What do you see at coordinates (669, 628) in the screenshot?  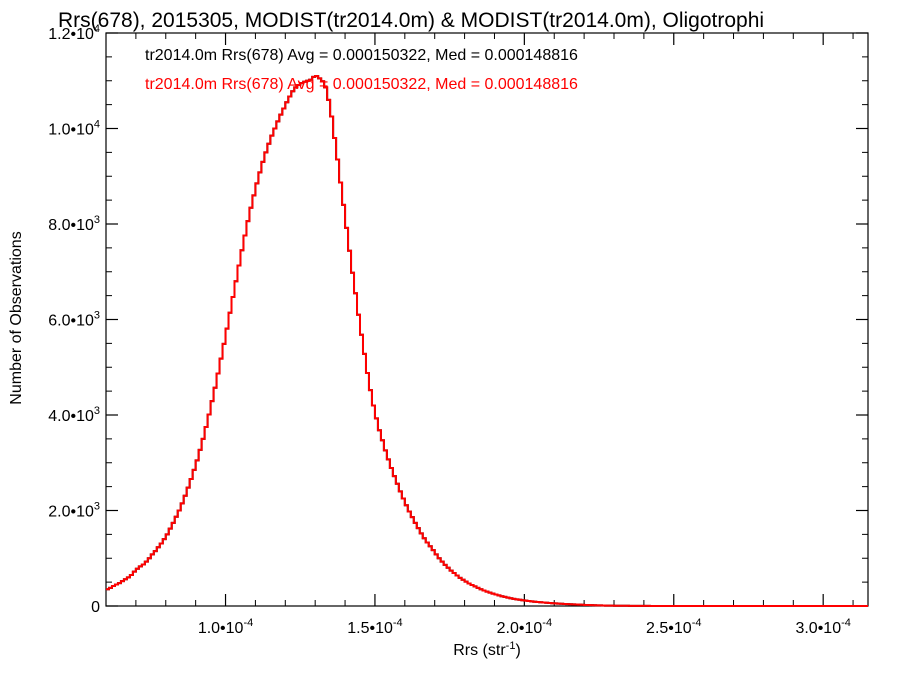 I see `x-tick-label-mantissa: 2.5•10` at bounding box center [669, 628].